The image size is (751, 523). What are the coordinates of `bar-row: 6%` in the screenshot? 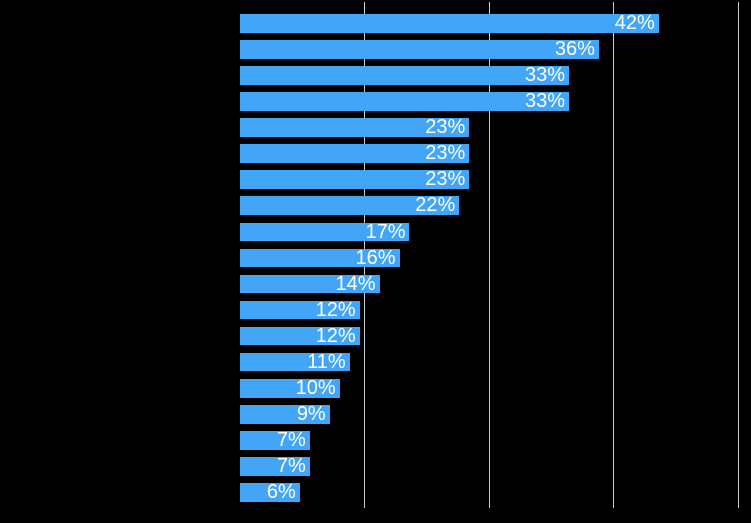 It's located at (495, 492).